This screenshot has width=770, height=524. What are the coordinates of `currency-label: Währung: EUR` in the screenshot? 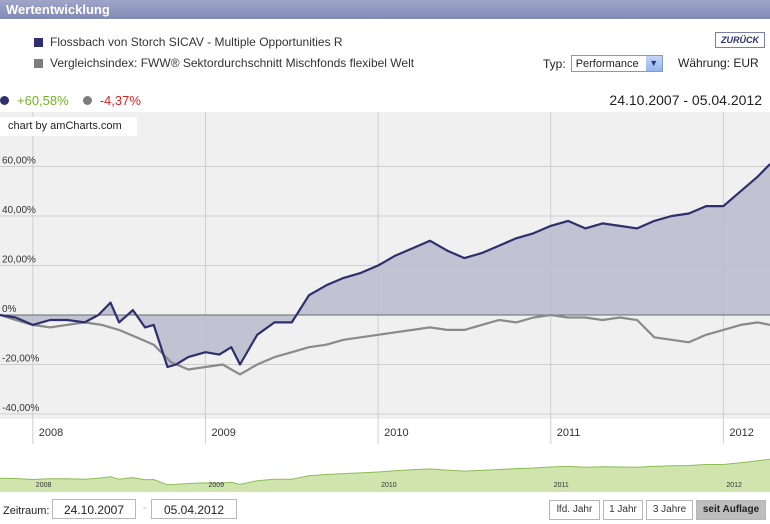 It's located at (718, 63).